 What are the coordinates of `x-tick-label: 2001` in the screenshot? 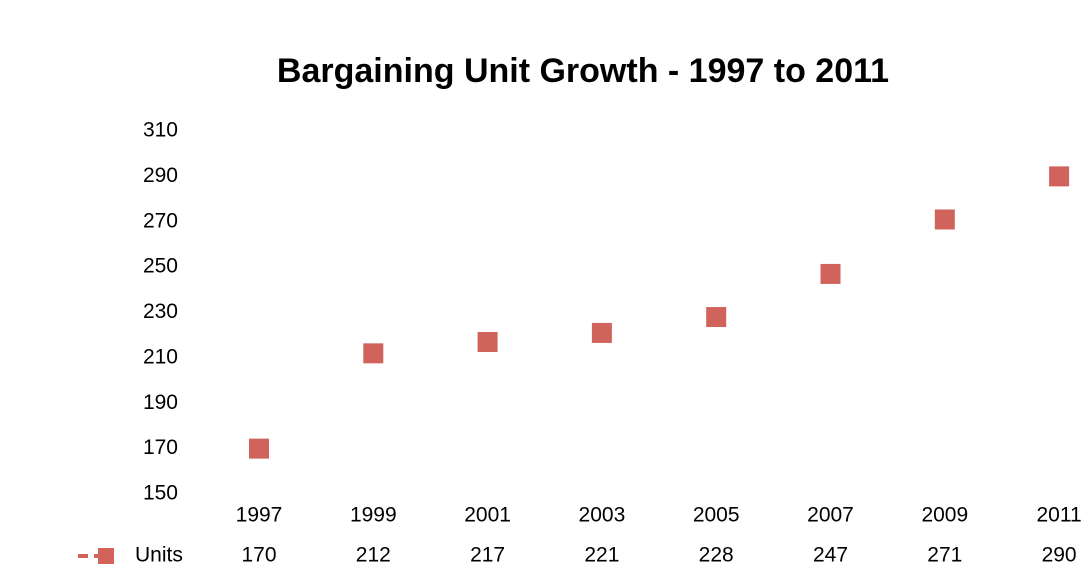 It's located at (487, 515).